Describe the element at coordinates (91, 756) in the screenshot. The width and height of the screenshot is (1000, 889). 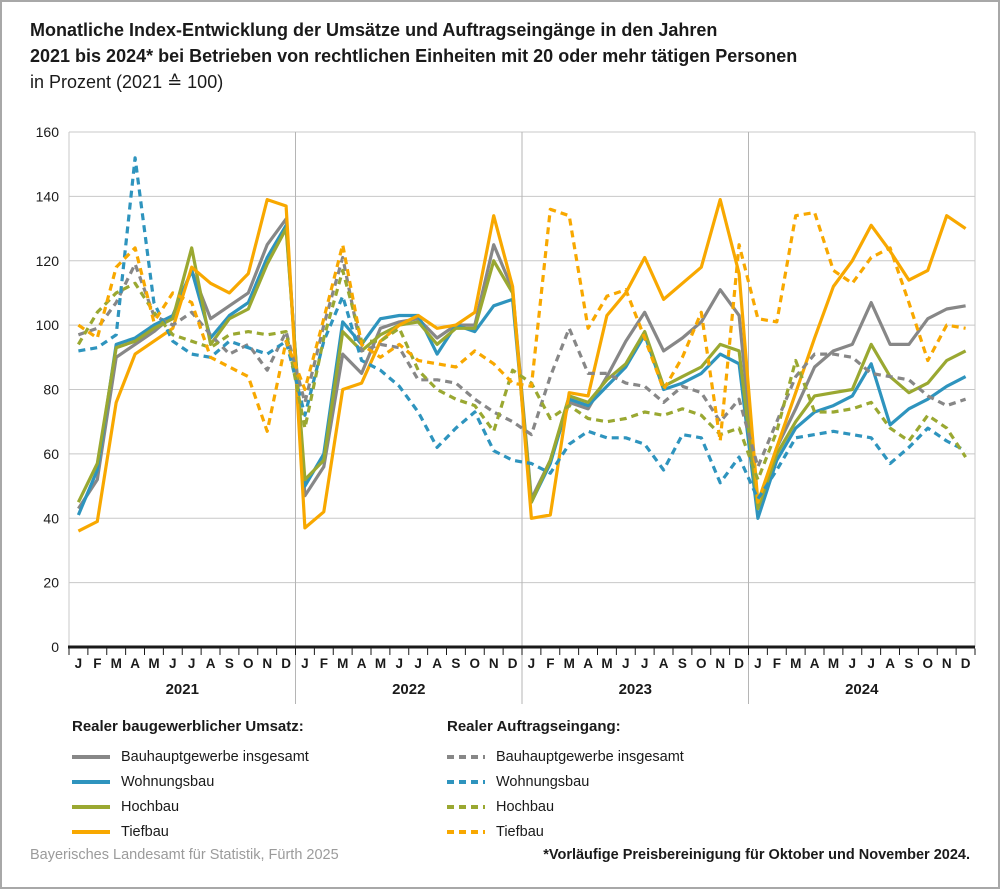
I see `line-swatch-solid-gray` at that location.